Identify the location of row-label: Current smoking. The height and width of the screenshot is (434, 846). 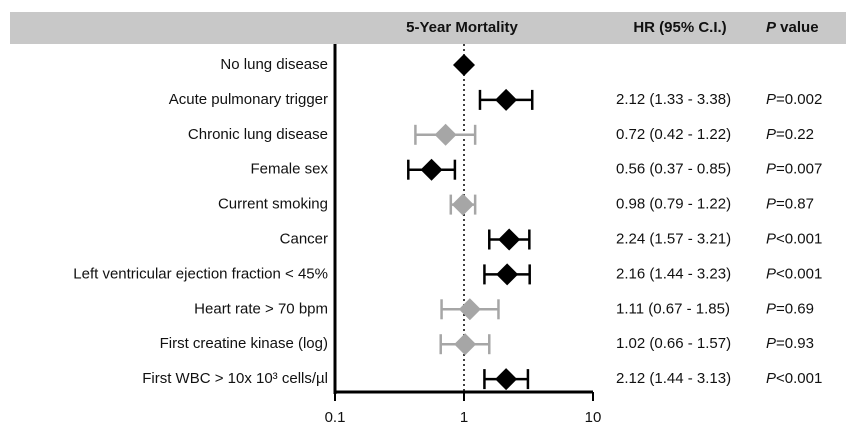
(273, 204).